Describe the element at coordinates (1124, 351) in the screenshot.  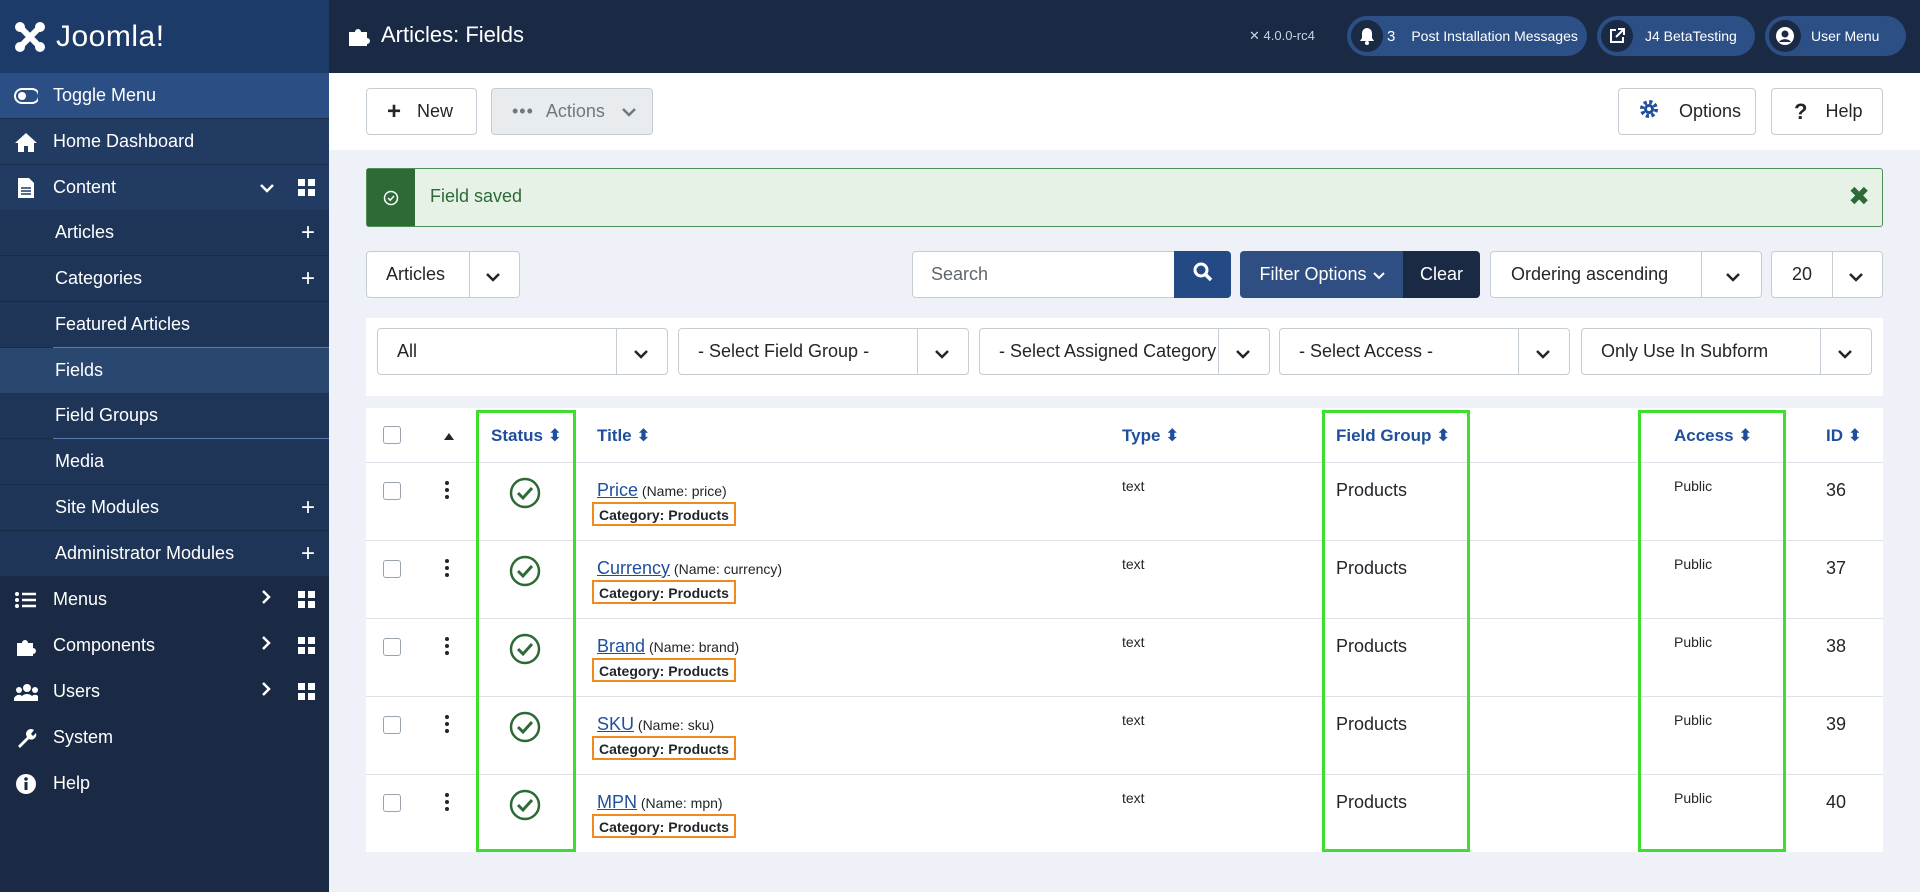
I see `assigned-category-filter-select: - Select Assigned Category -` at that location.